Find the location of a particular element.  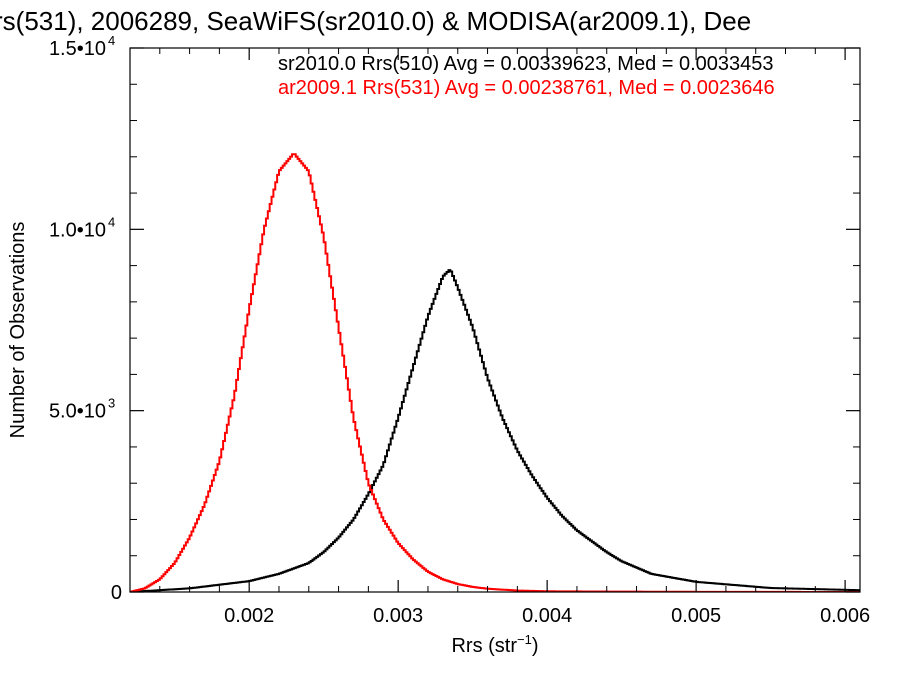

x-axis-label-close: ) is located at coordinates (535, 646).